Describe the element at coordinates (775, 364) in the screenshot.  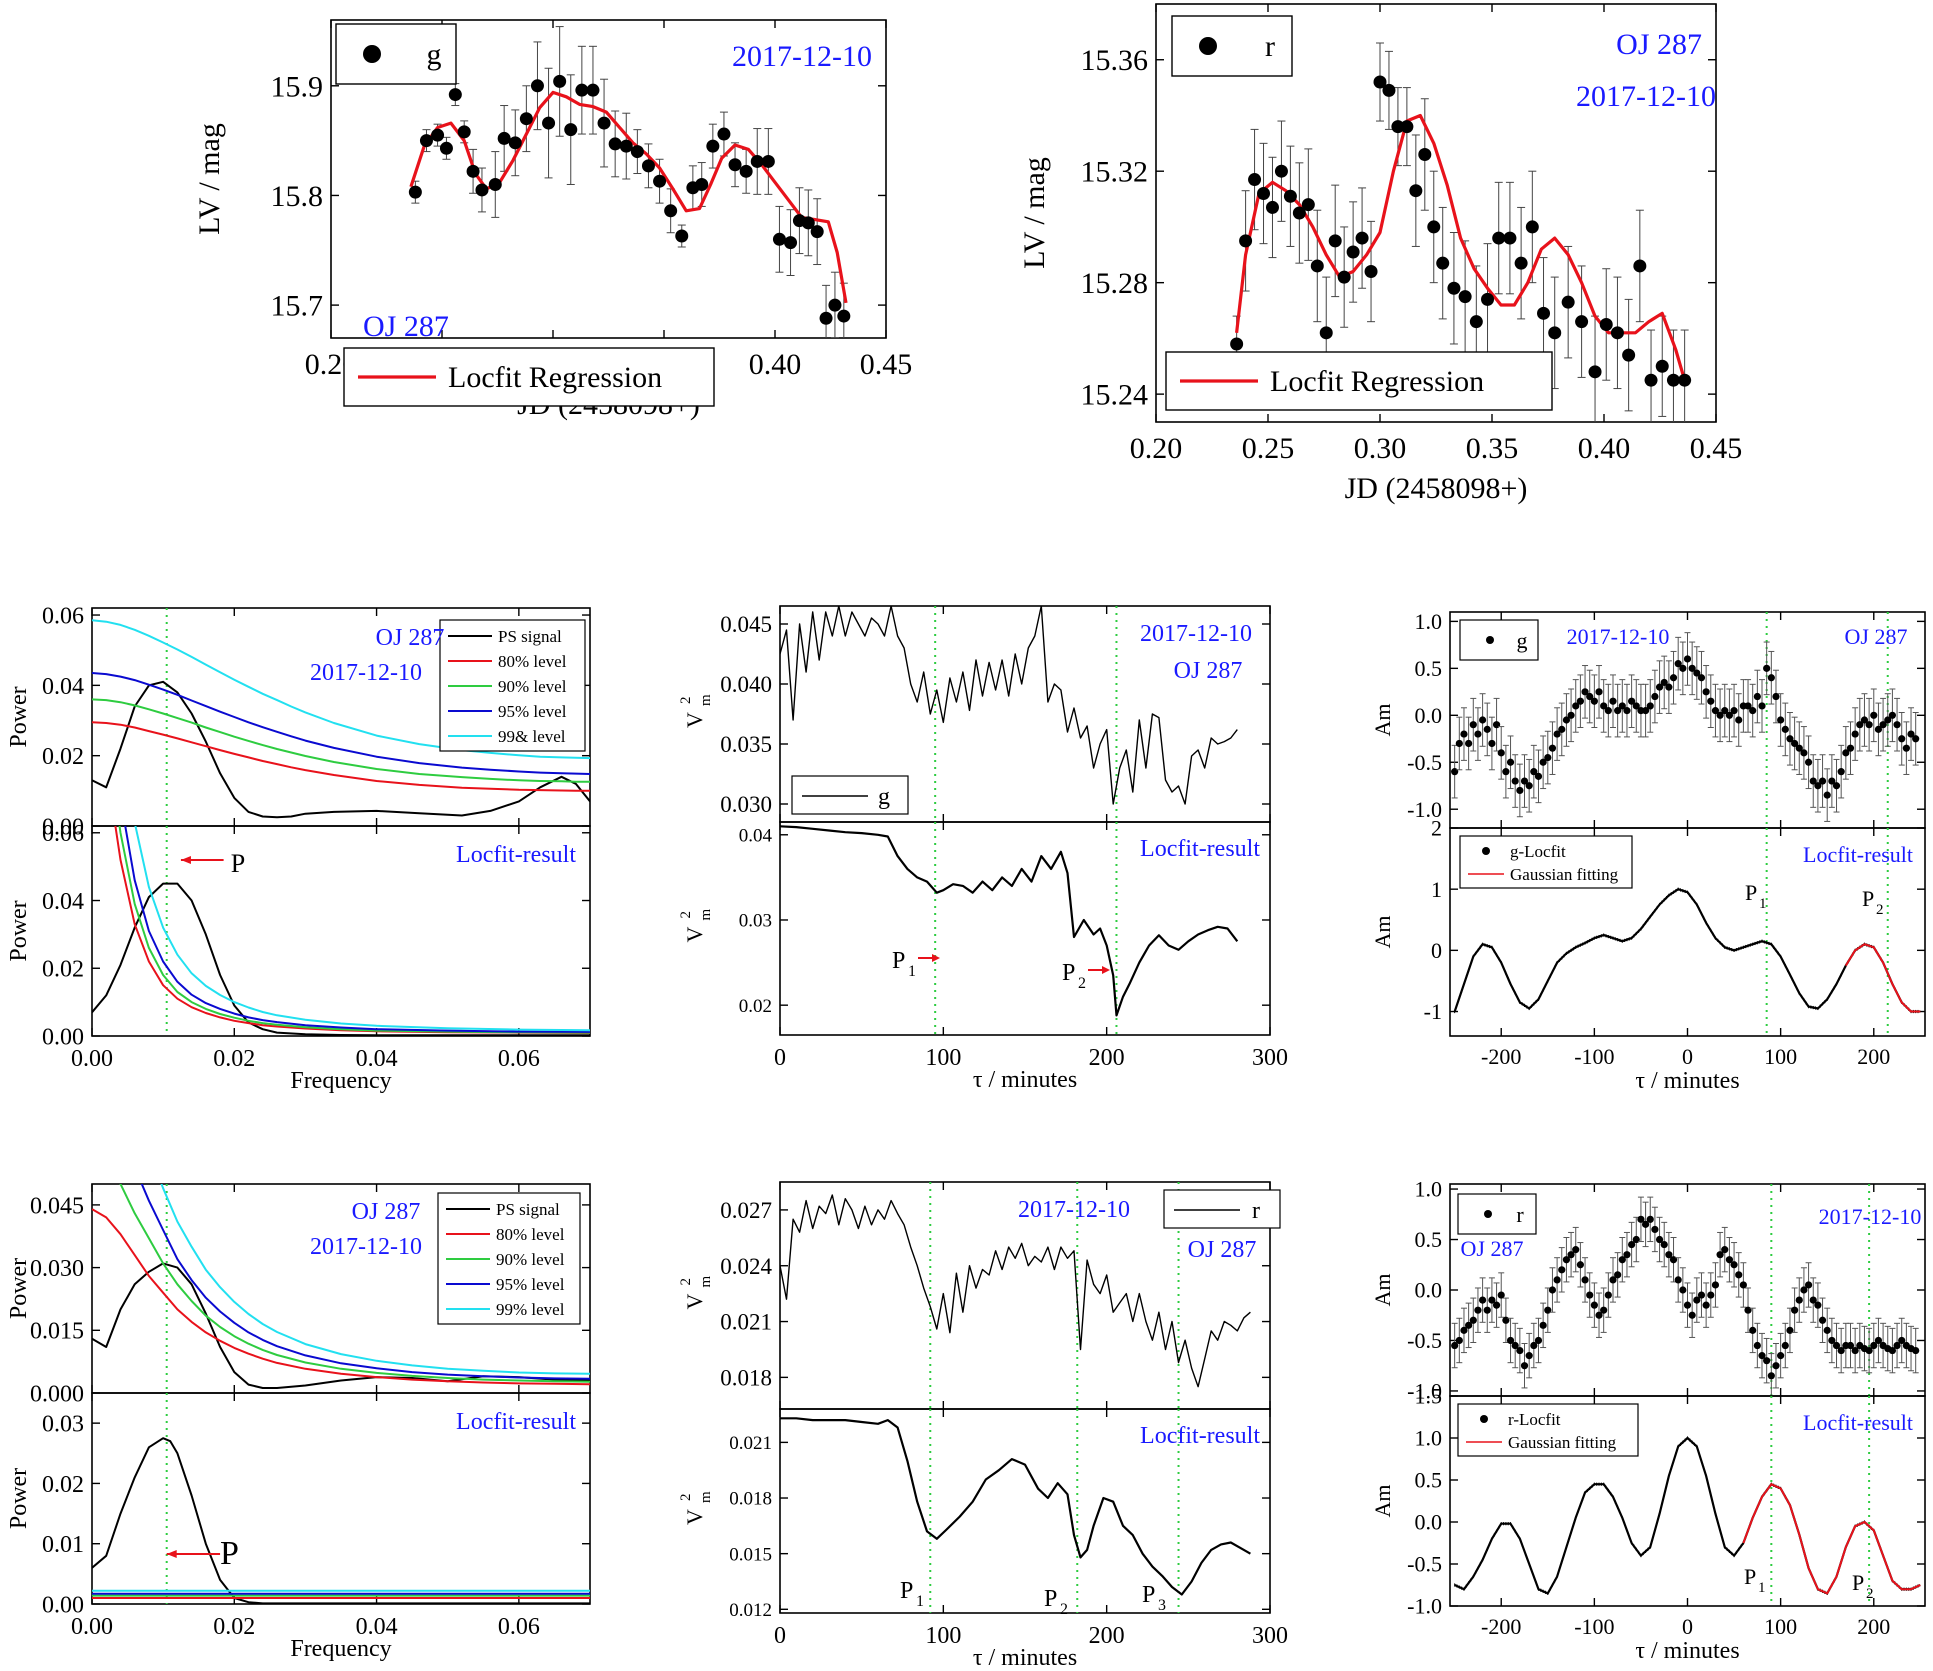
I see `x-tick-label: 0.40` at that location.